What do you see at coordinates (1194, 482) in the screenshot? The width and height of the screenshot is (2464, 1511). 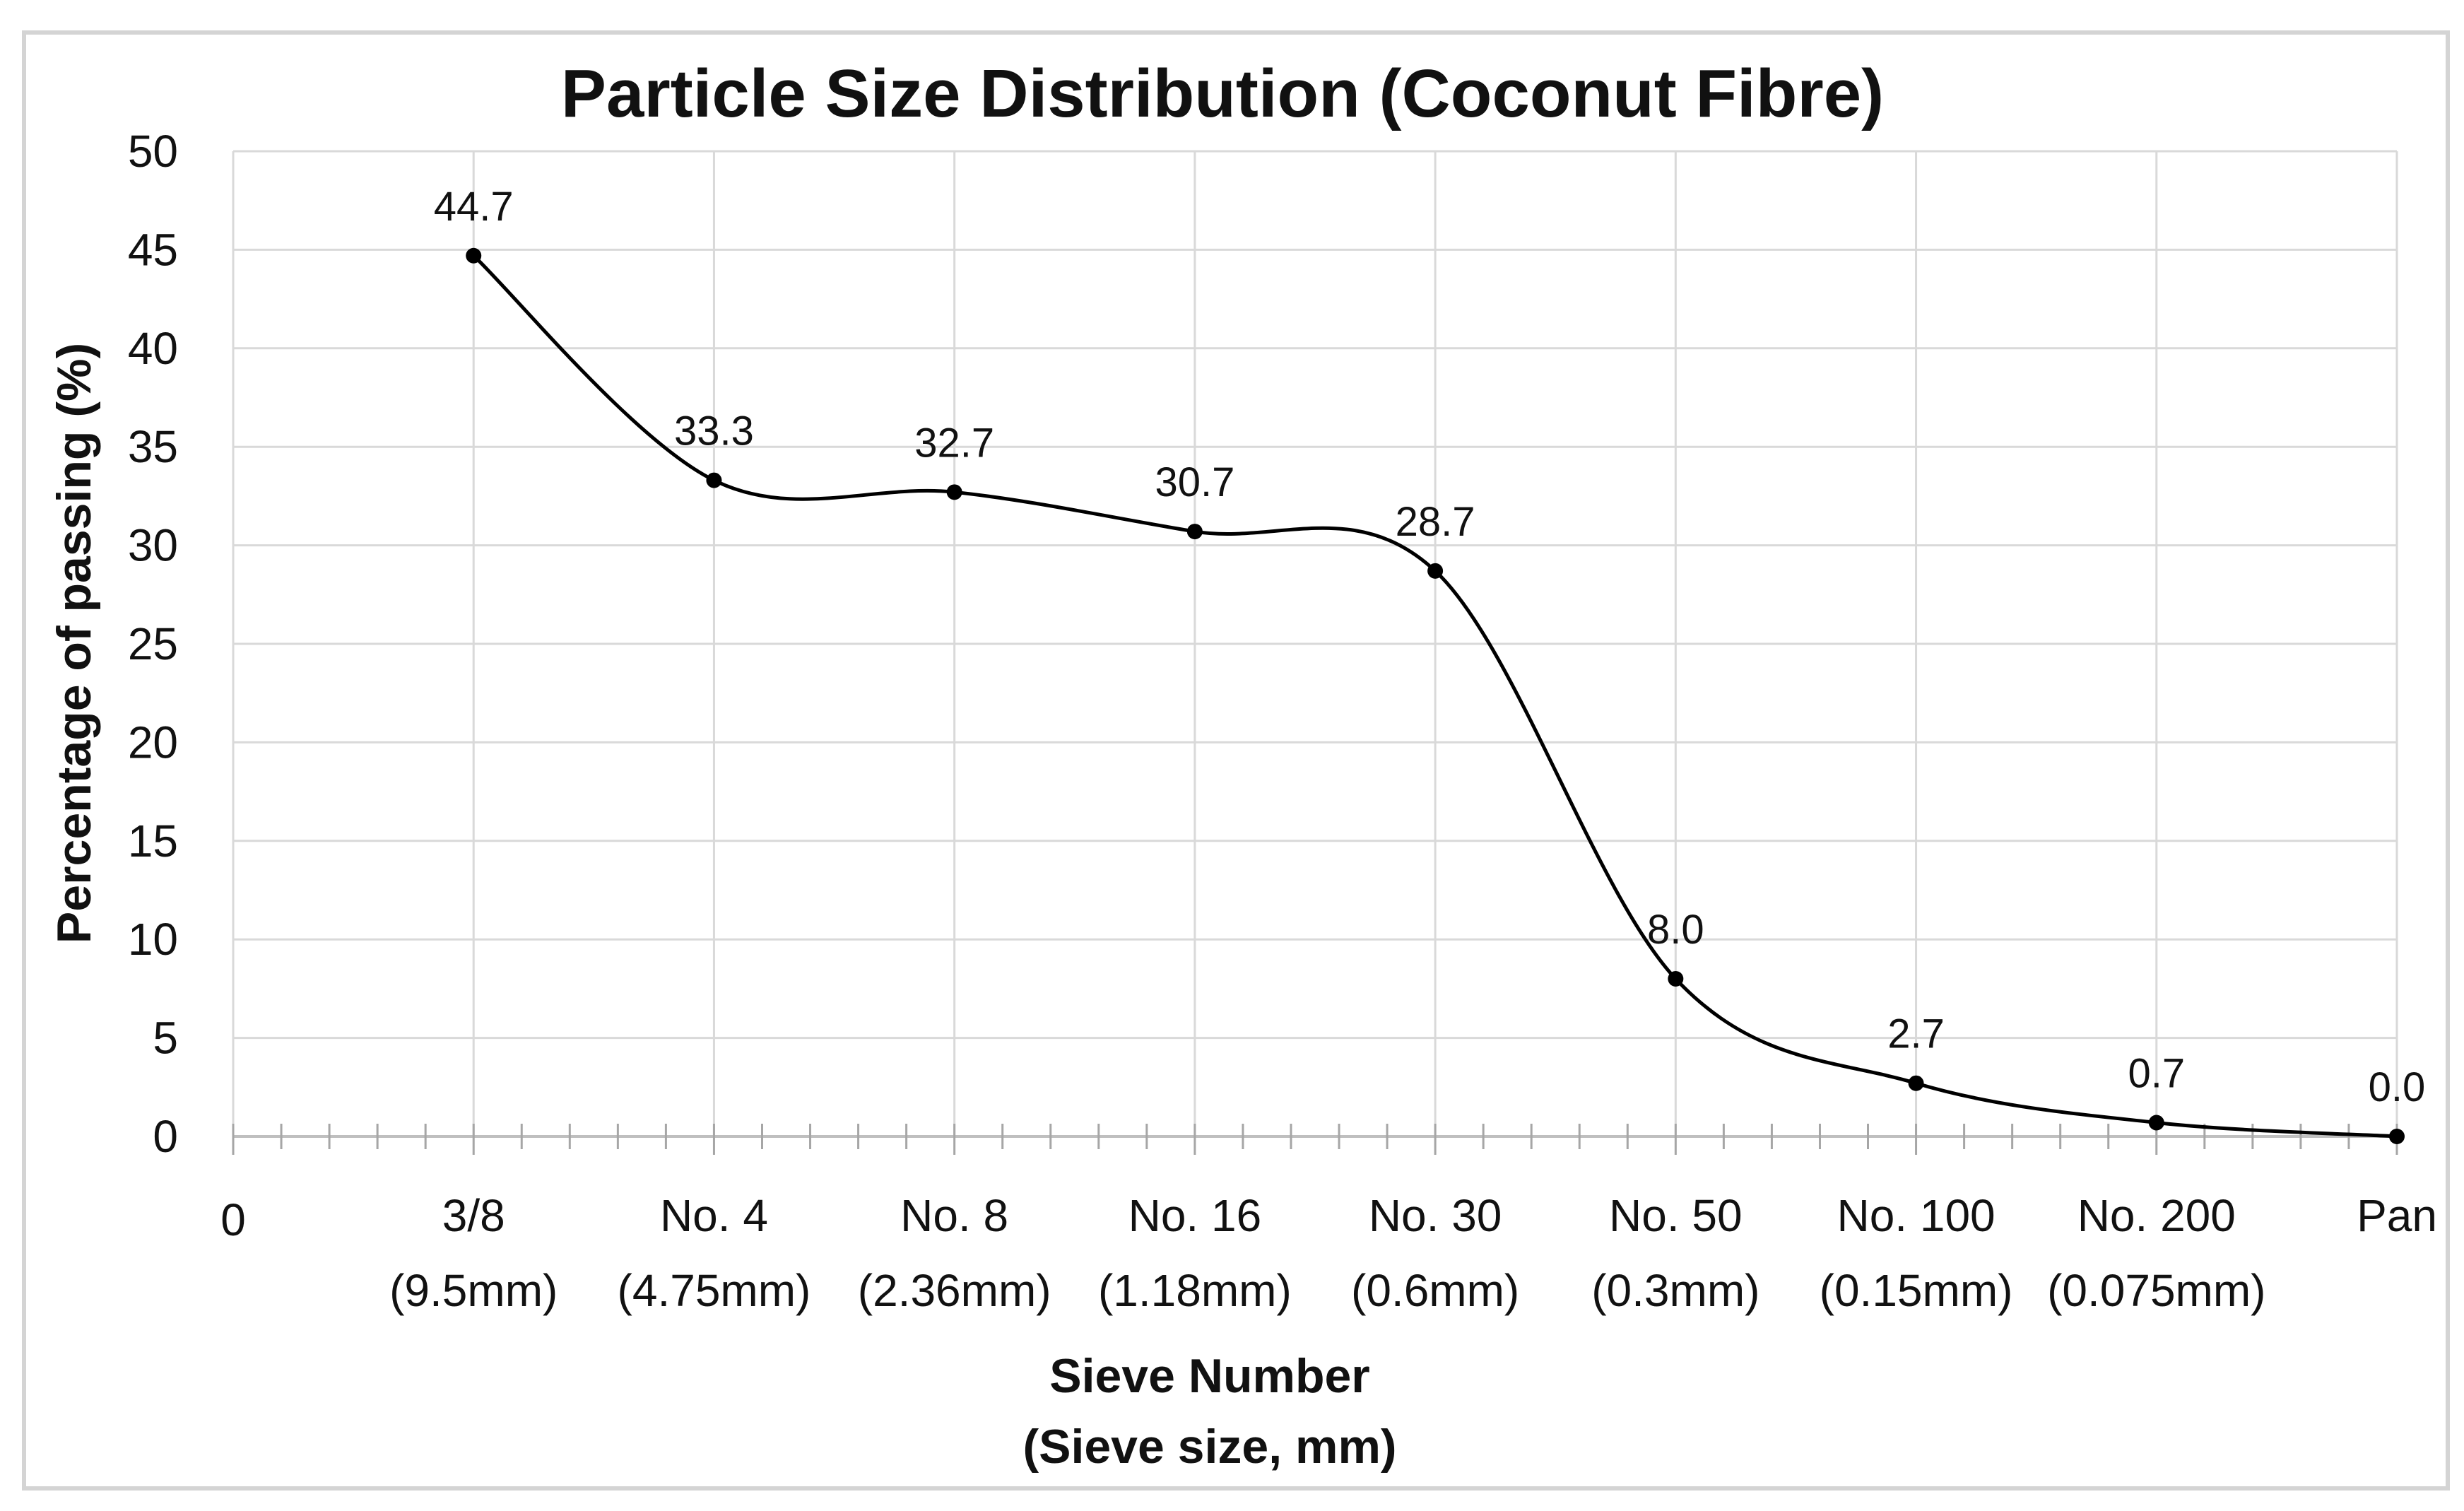 I see `data-label: 30.7` at bounding box center [1194, 482].